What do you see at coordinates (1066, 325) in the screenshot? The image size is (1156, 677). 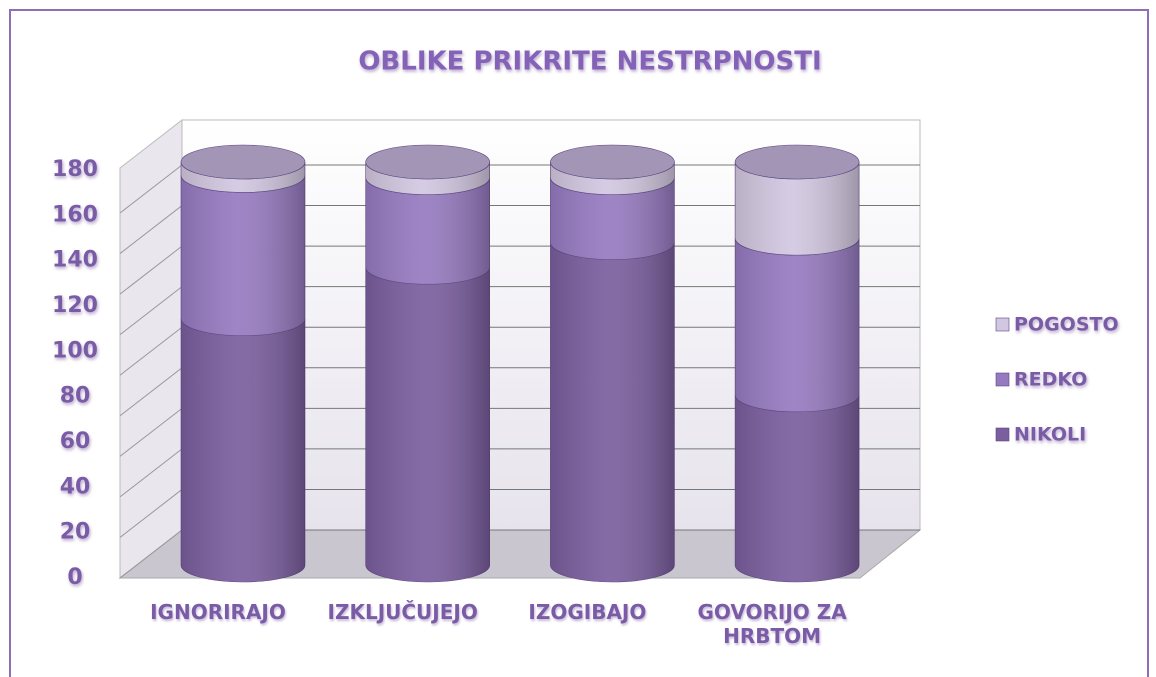 I see `legend-label: POGOSTO` at bounding box center [1066, 325].